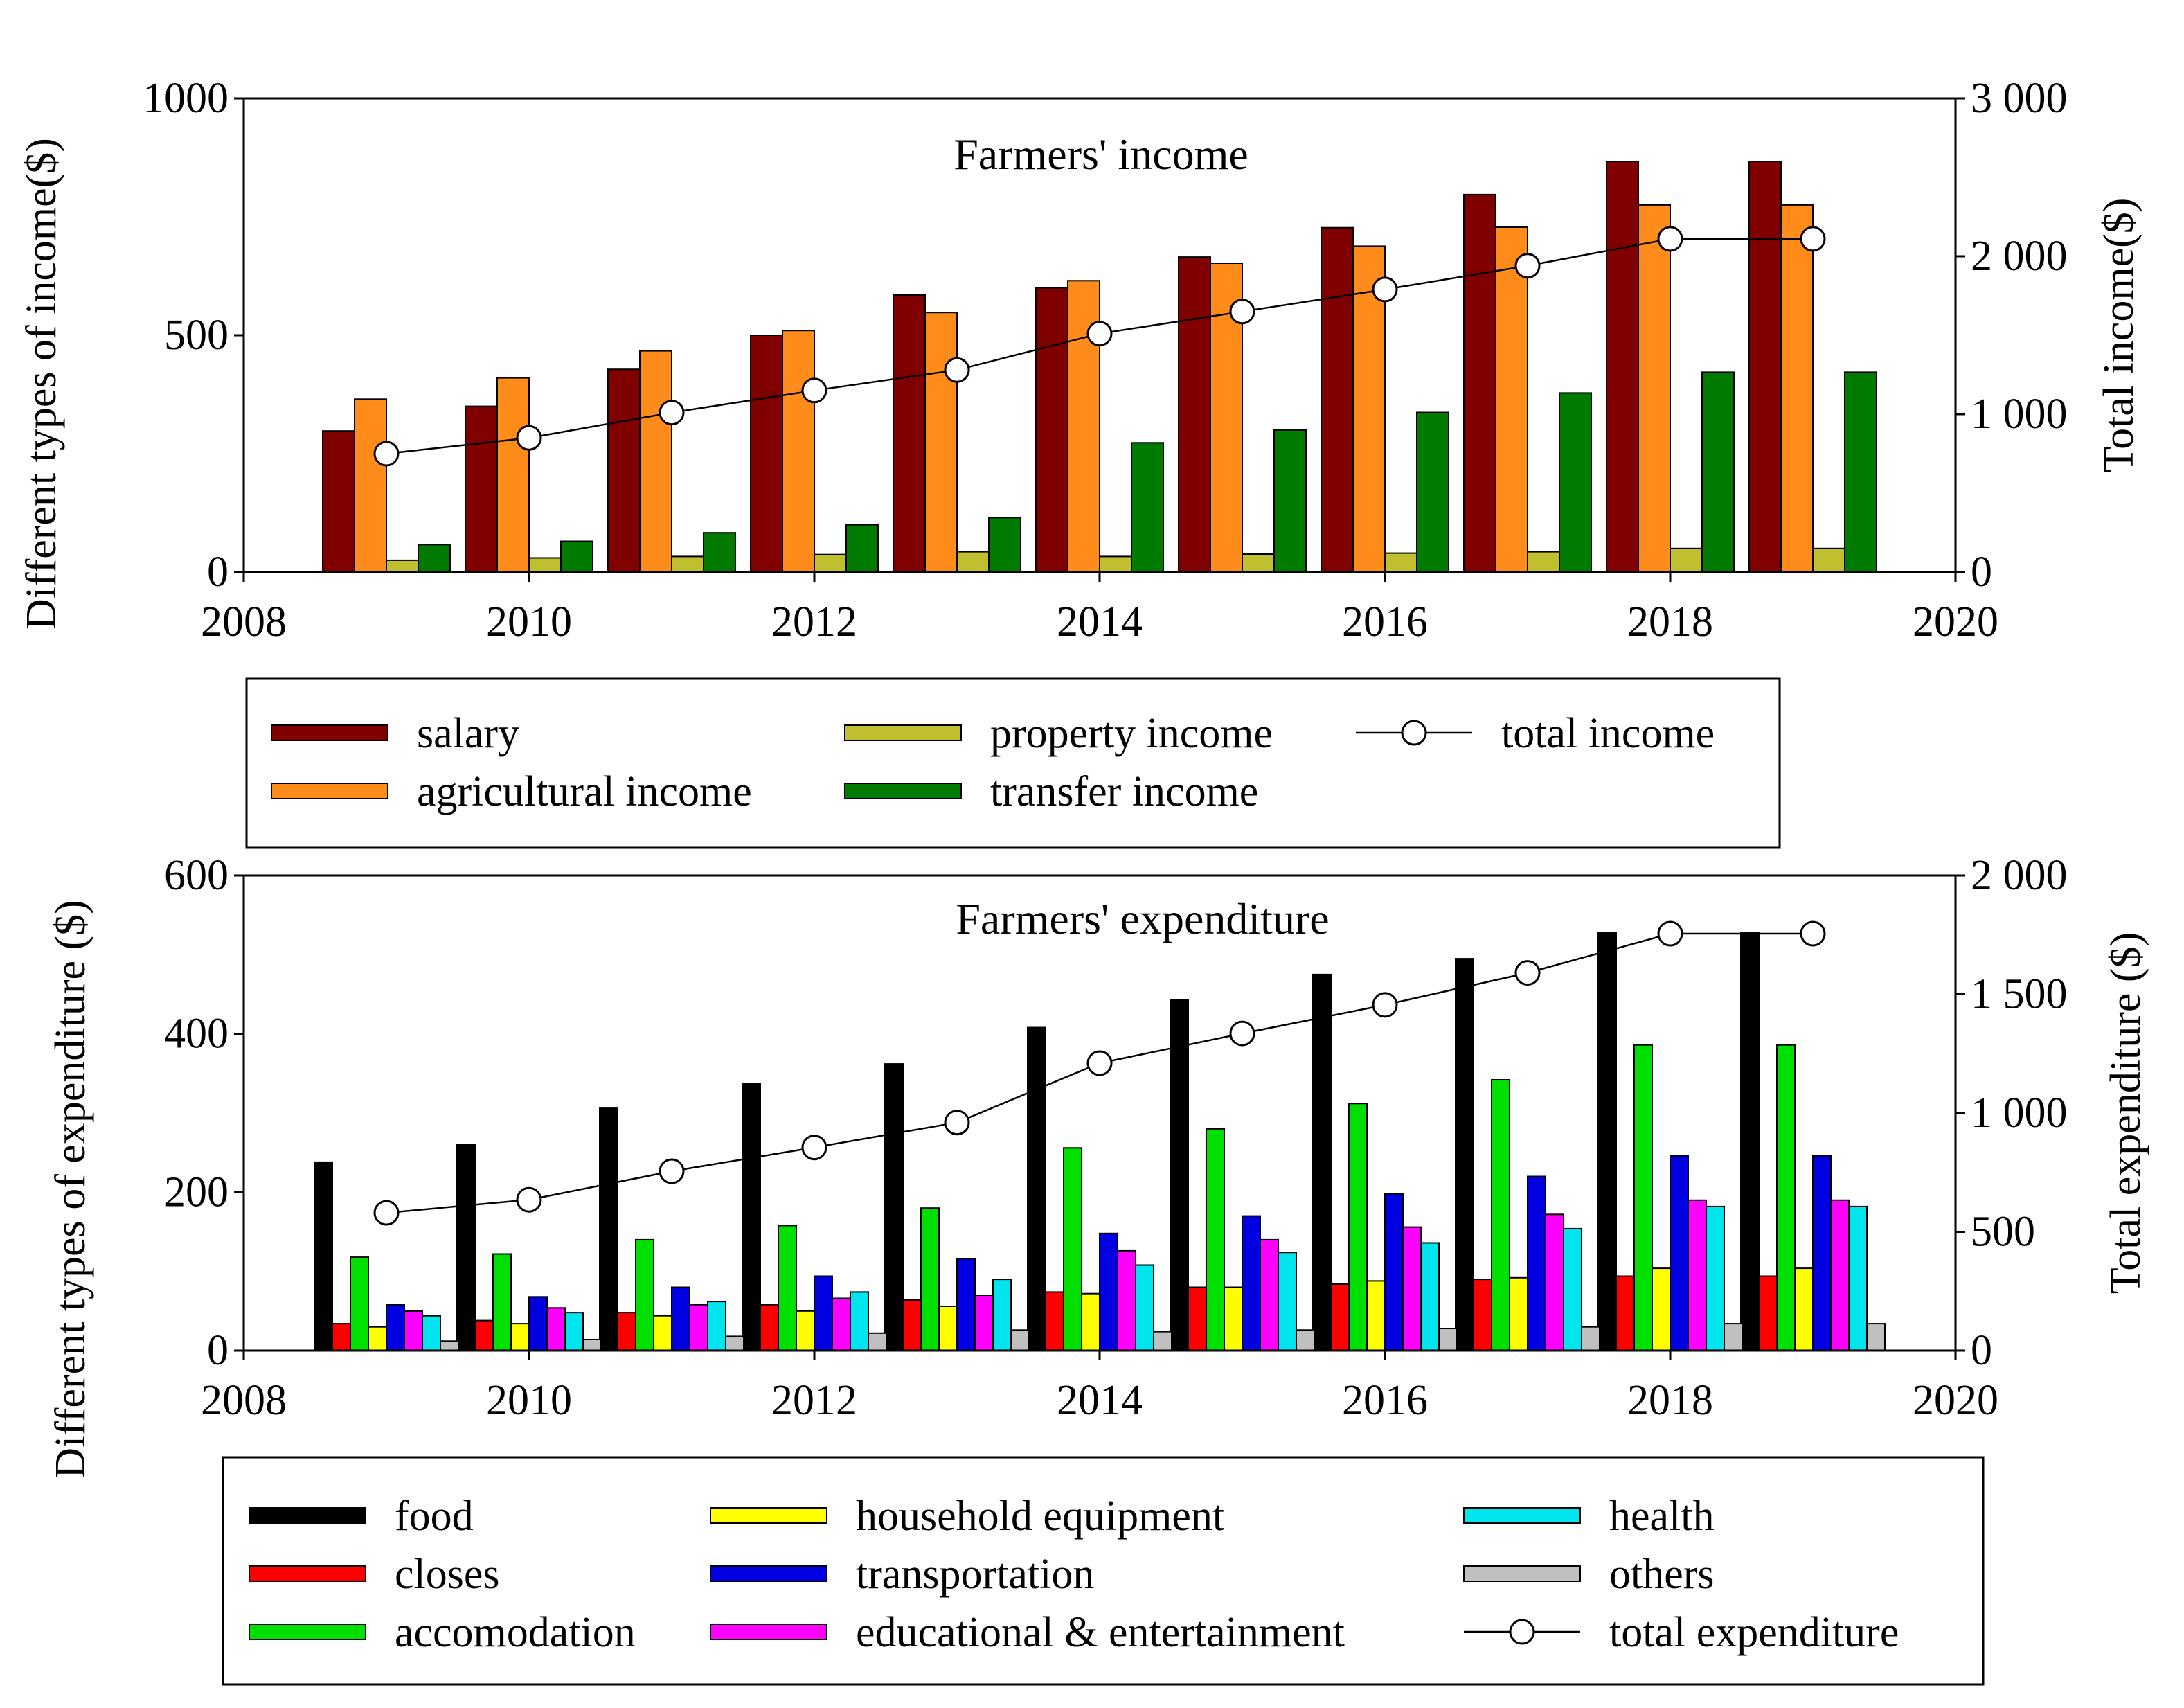 The width and height of the screenshot is (2184, 1708). What do you see at coordinates (196, 1192) in the screenshot?
I see `y-tick-label: 200` at bounding box center [196, 1192].